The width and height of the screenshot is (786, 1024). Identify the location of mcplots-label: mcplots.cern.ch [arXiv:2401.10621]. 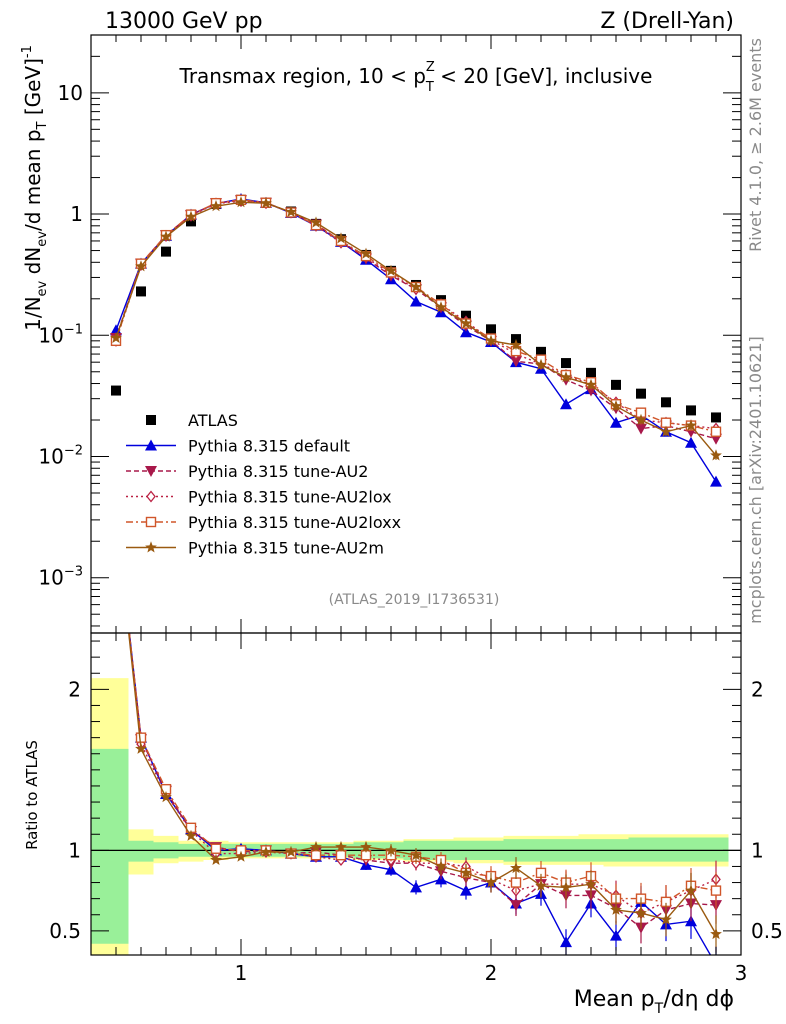
(755, 480).